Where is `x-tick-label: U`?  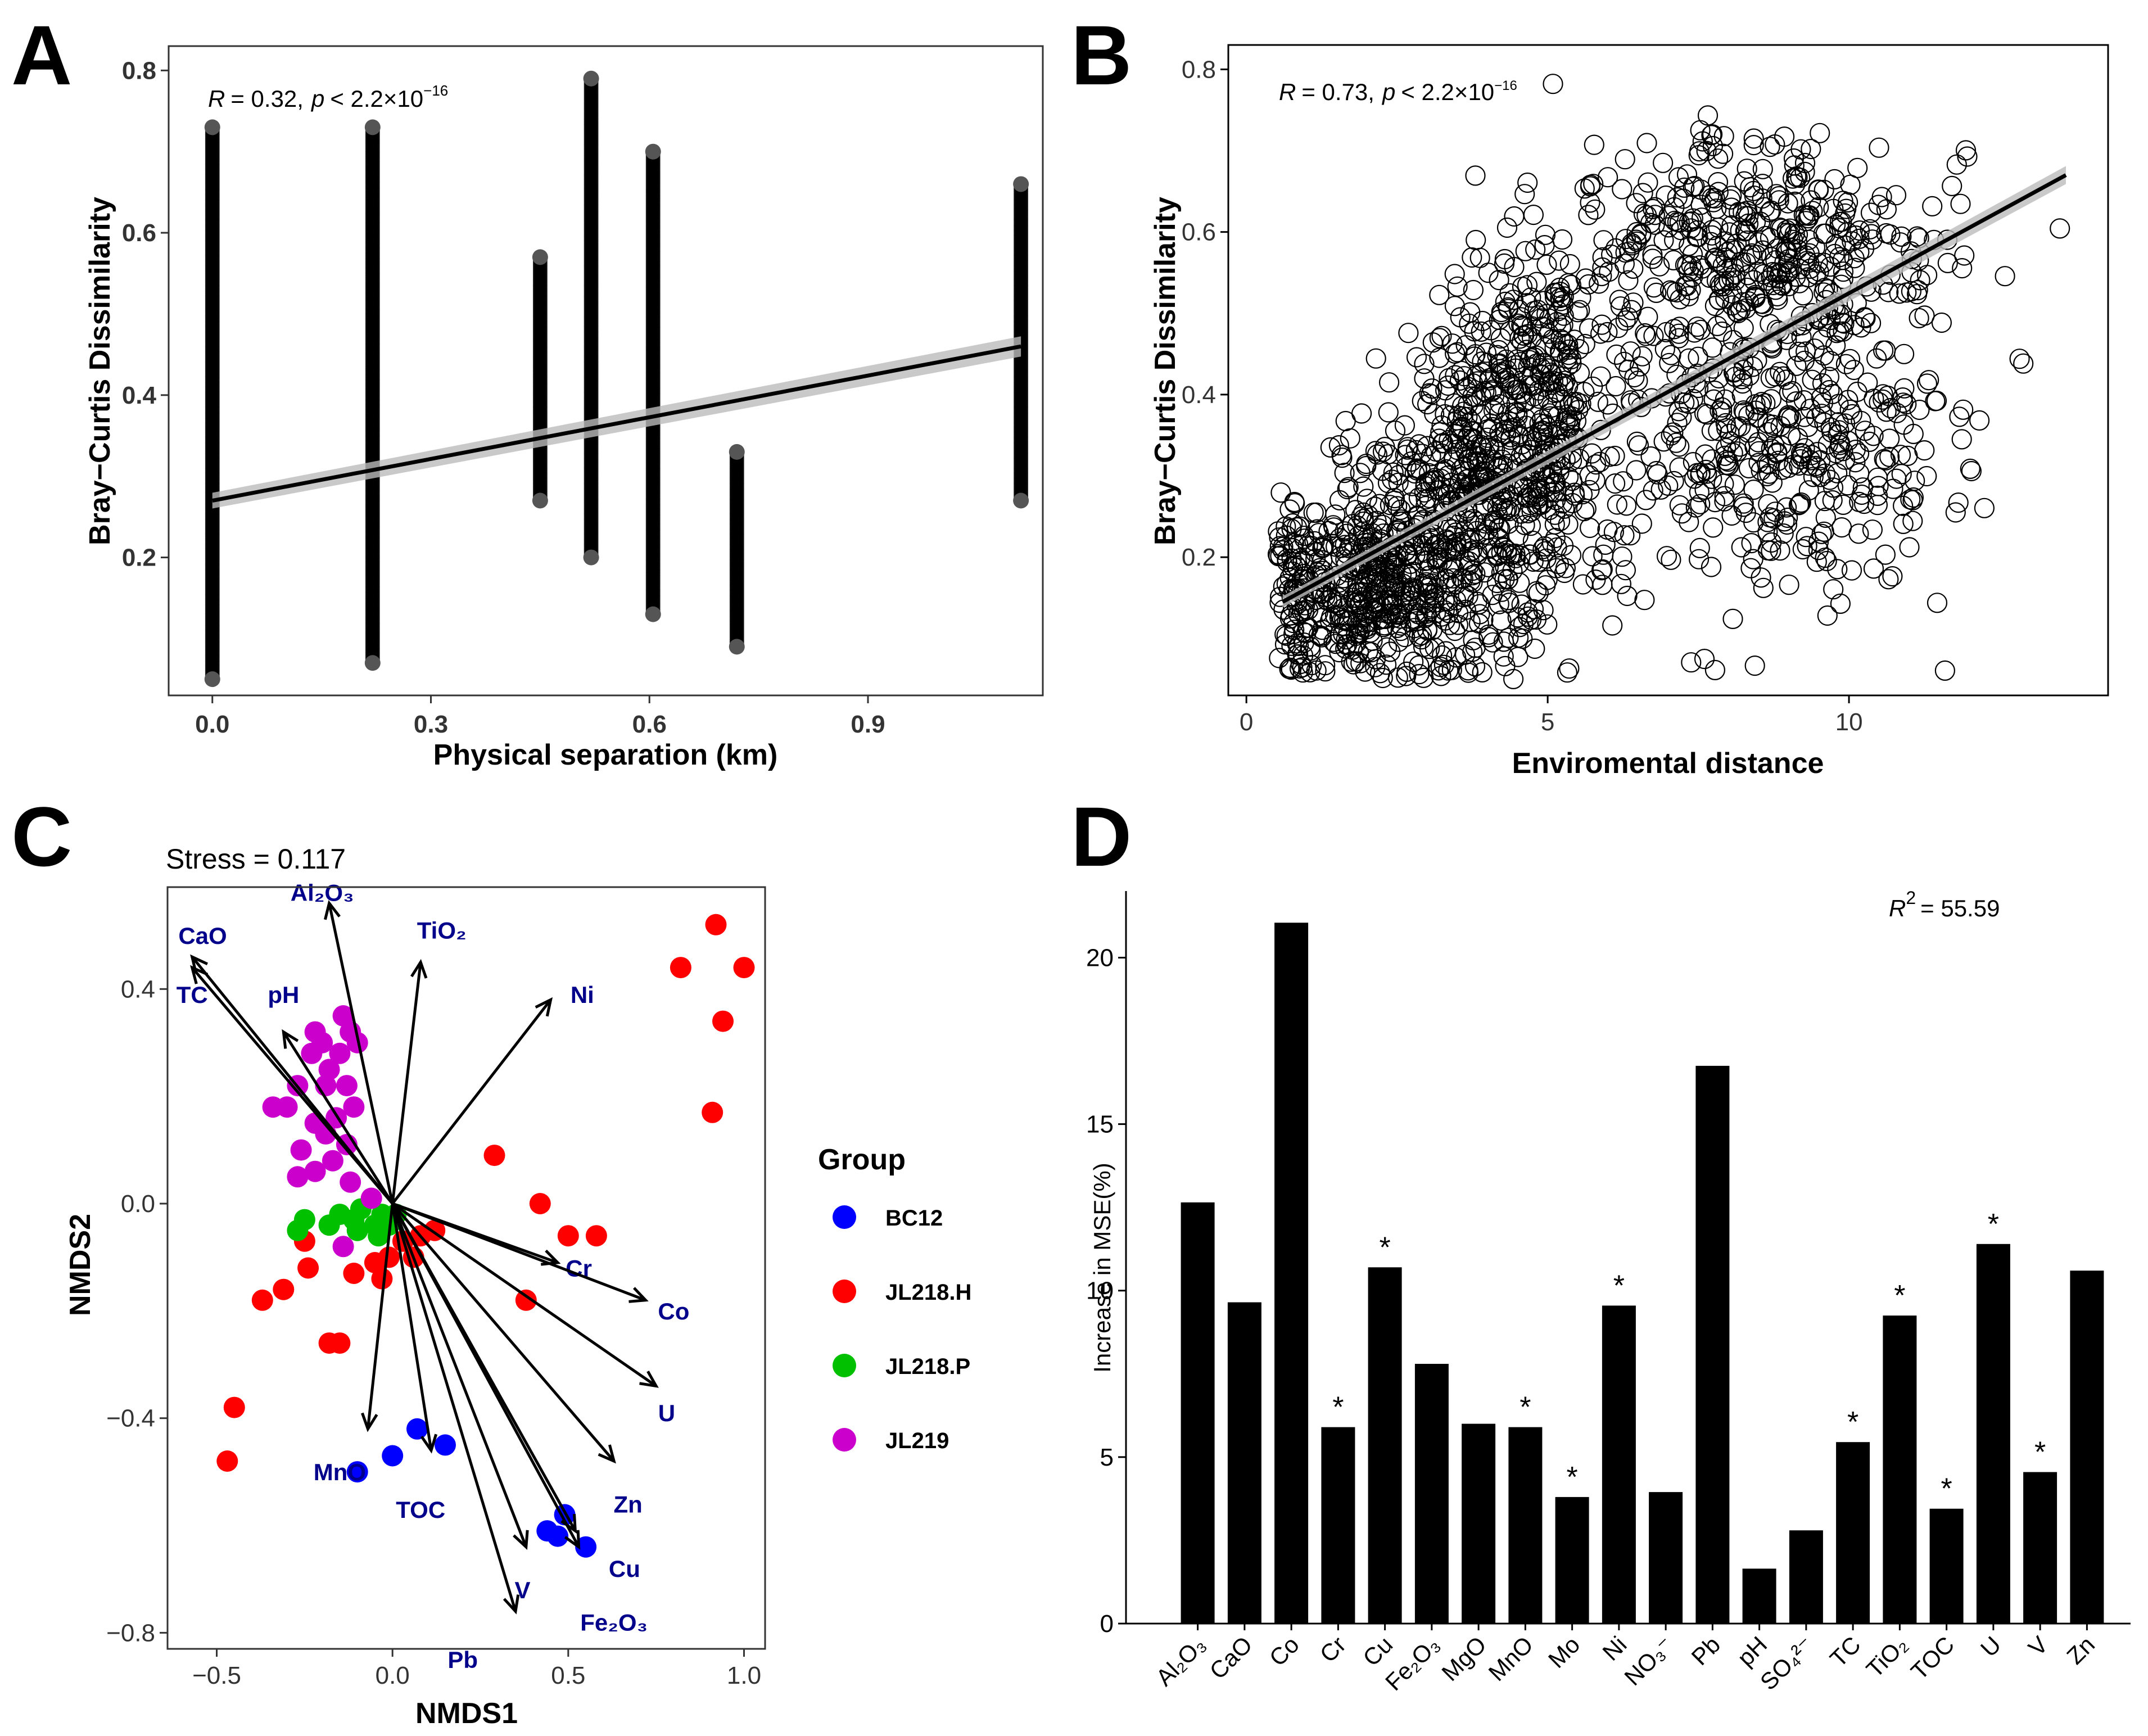
x-tick-label: U is located at coordinates (1991, 1646).